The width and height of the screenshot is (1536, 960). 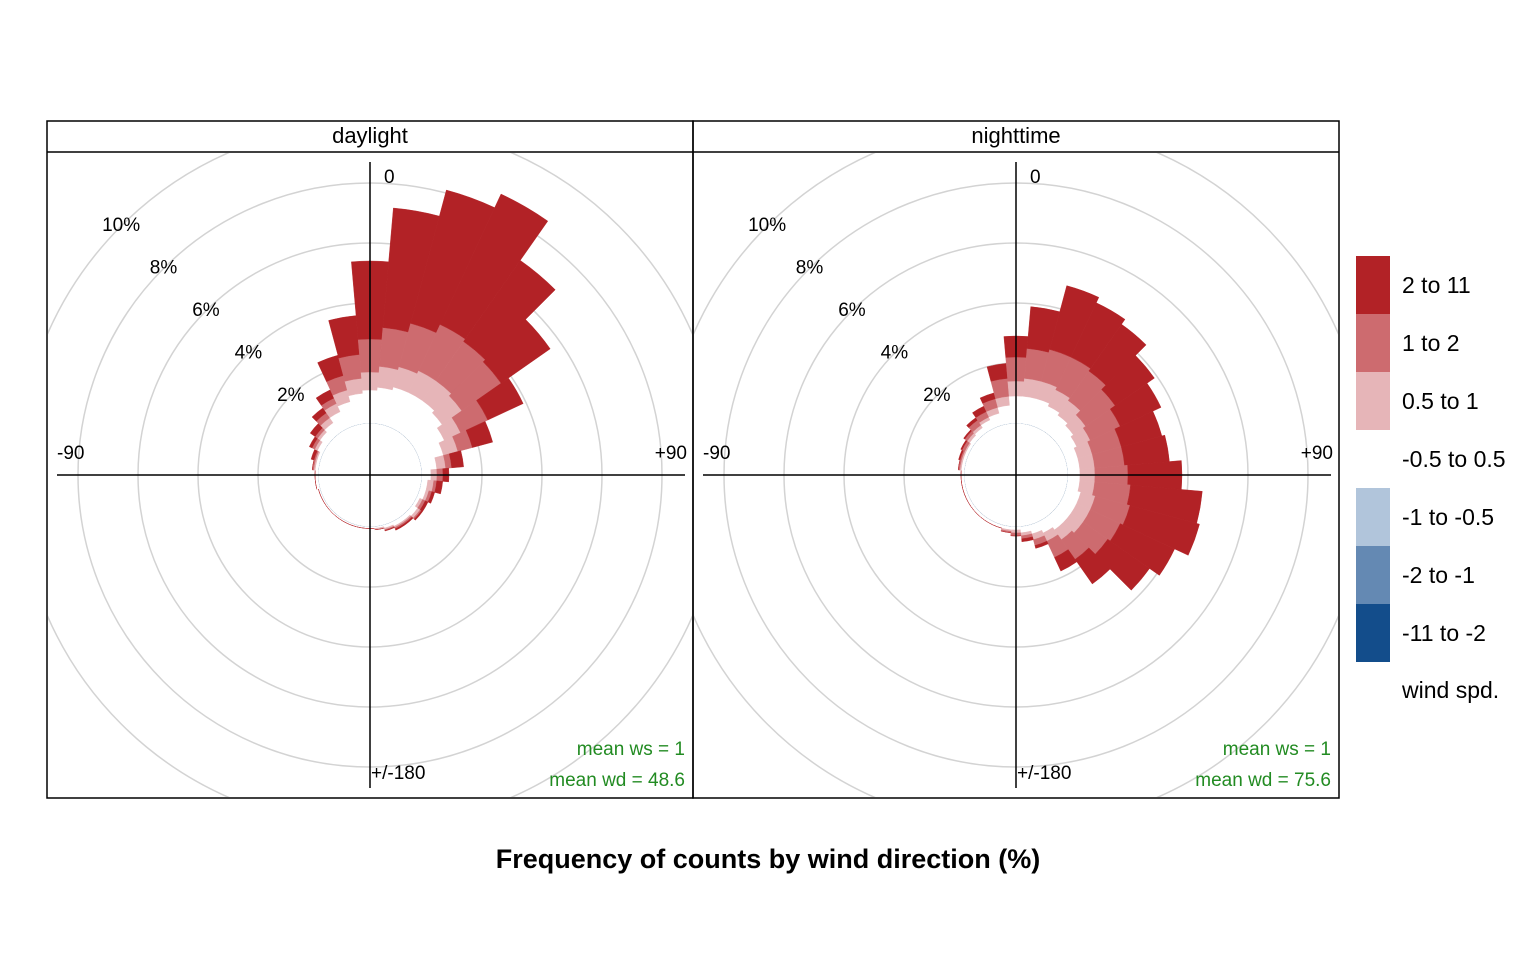 What do you see at coordinates (1450, 690) in the screenshot?
I see `legend-title: wind spd.` at bounding box center [1450, 690].